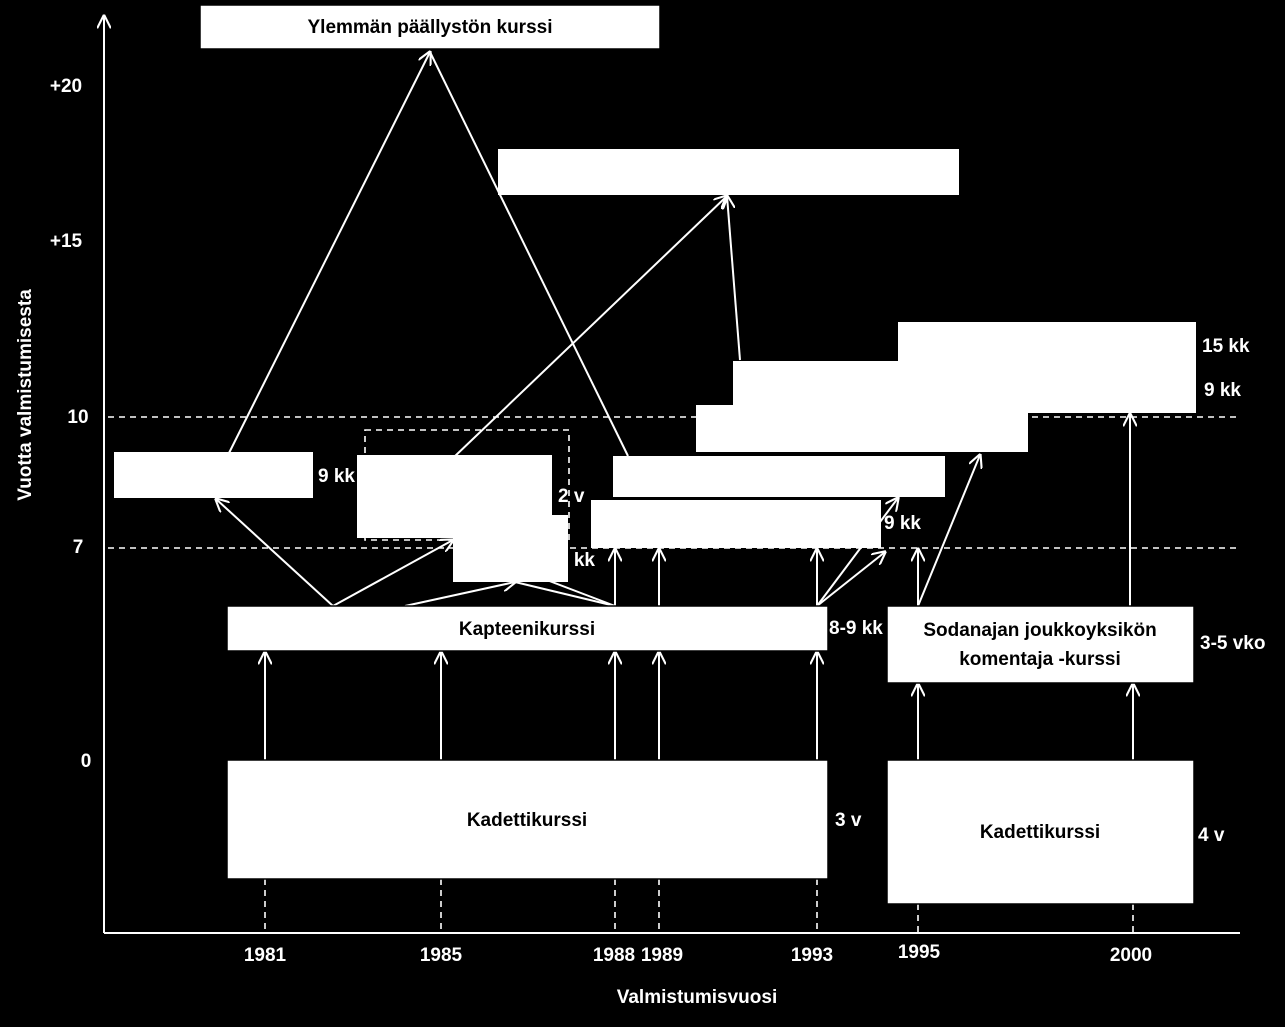  What do you see at coordinates (78, 547) in the screenshot?
I see `y-tick-label: 7` at bounding box center [78, 547].